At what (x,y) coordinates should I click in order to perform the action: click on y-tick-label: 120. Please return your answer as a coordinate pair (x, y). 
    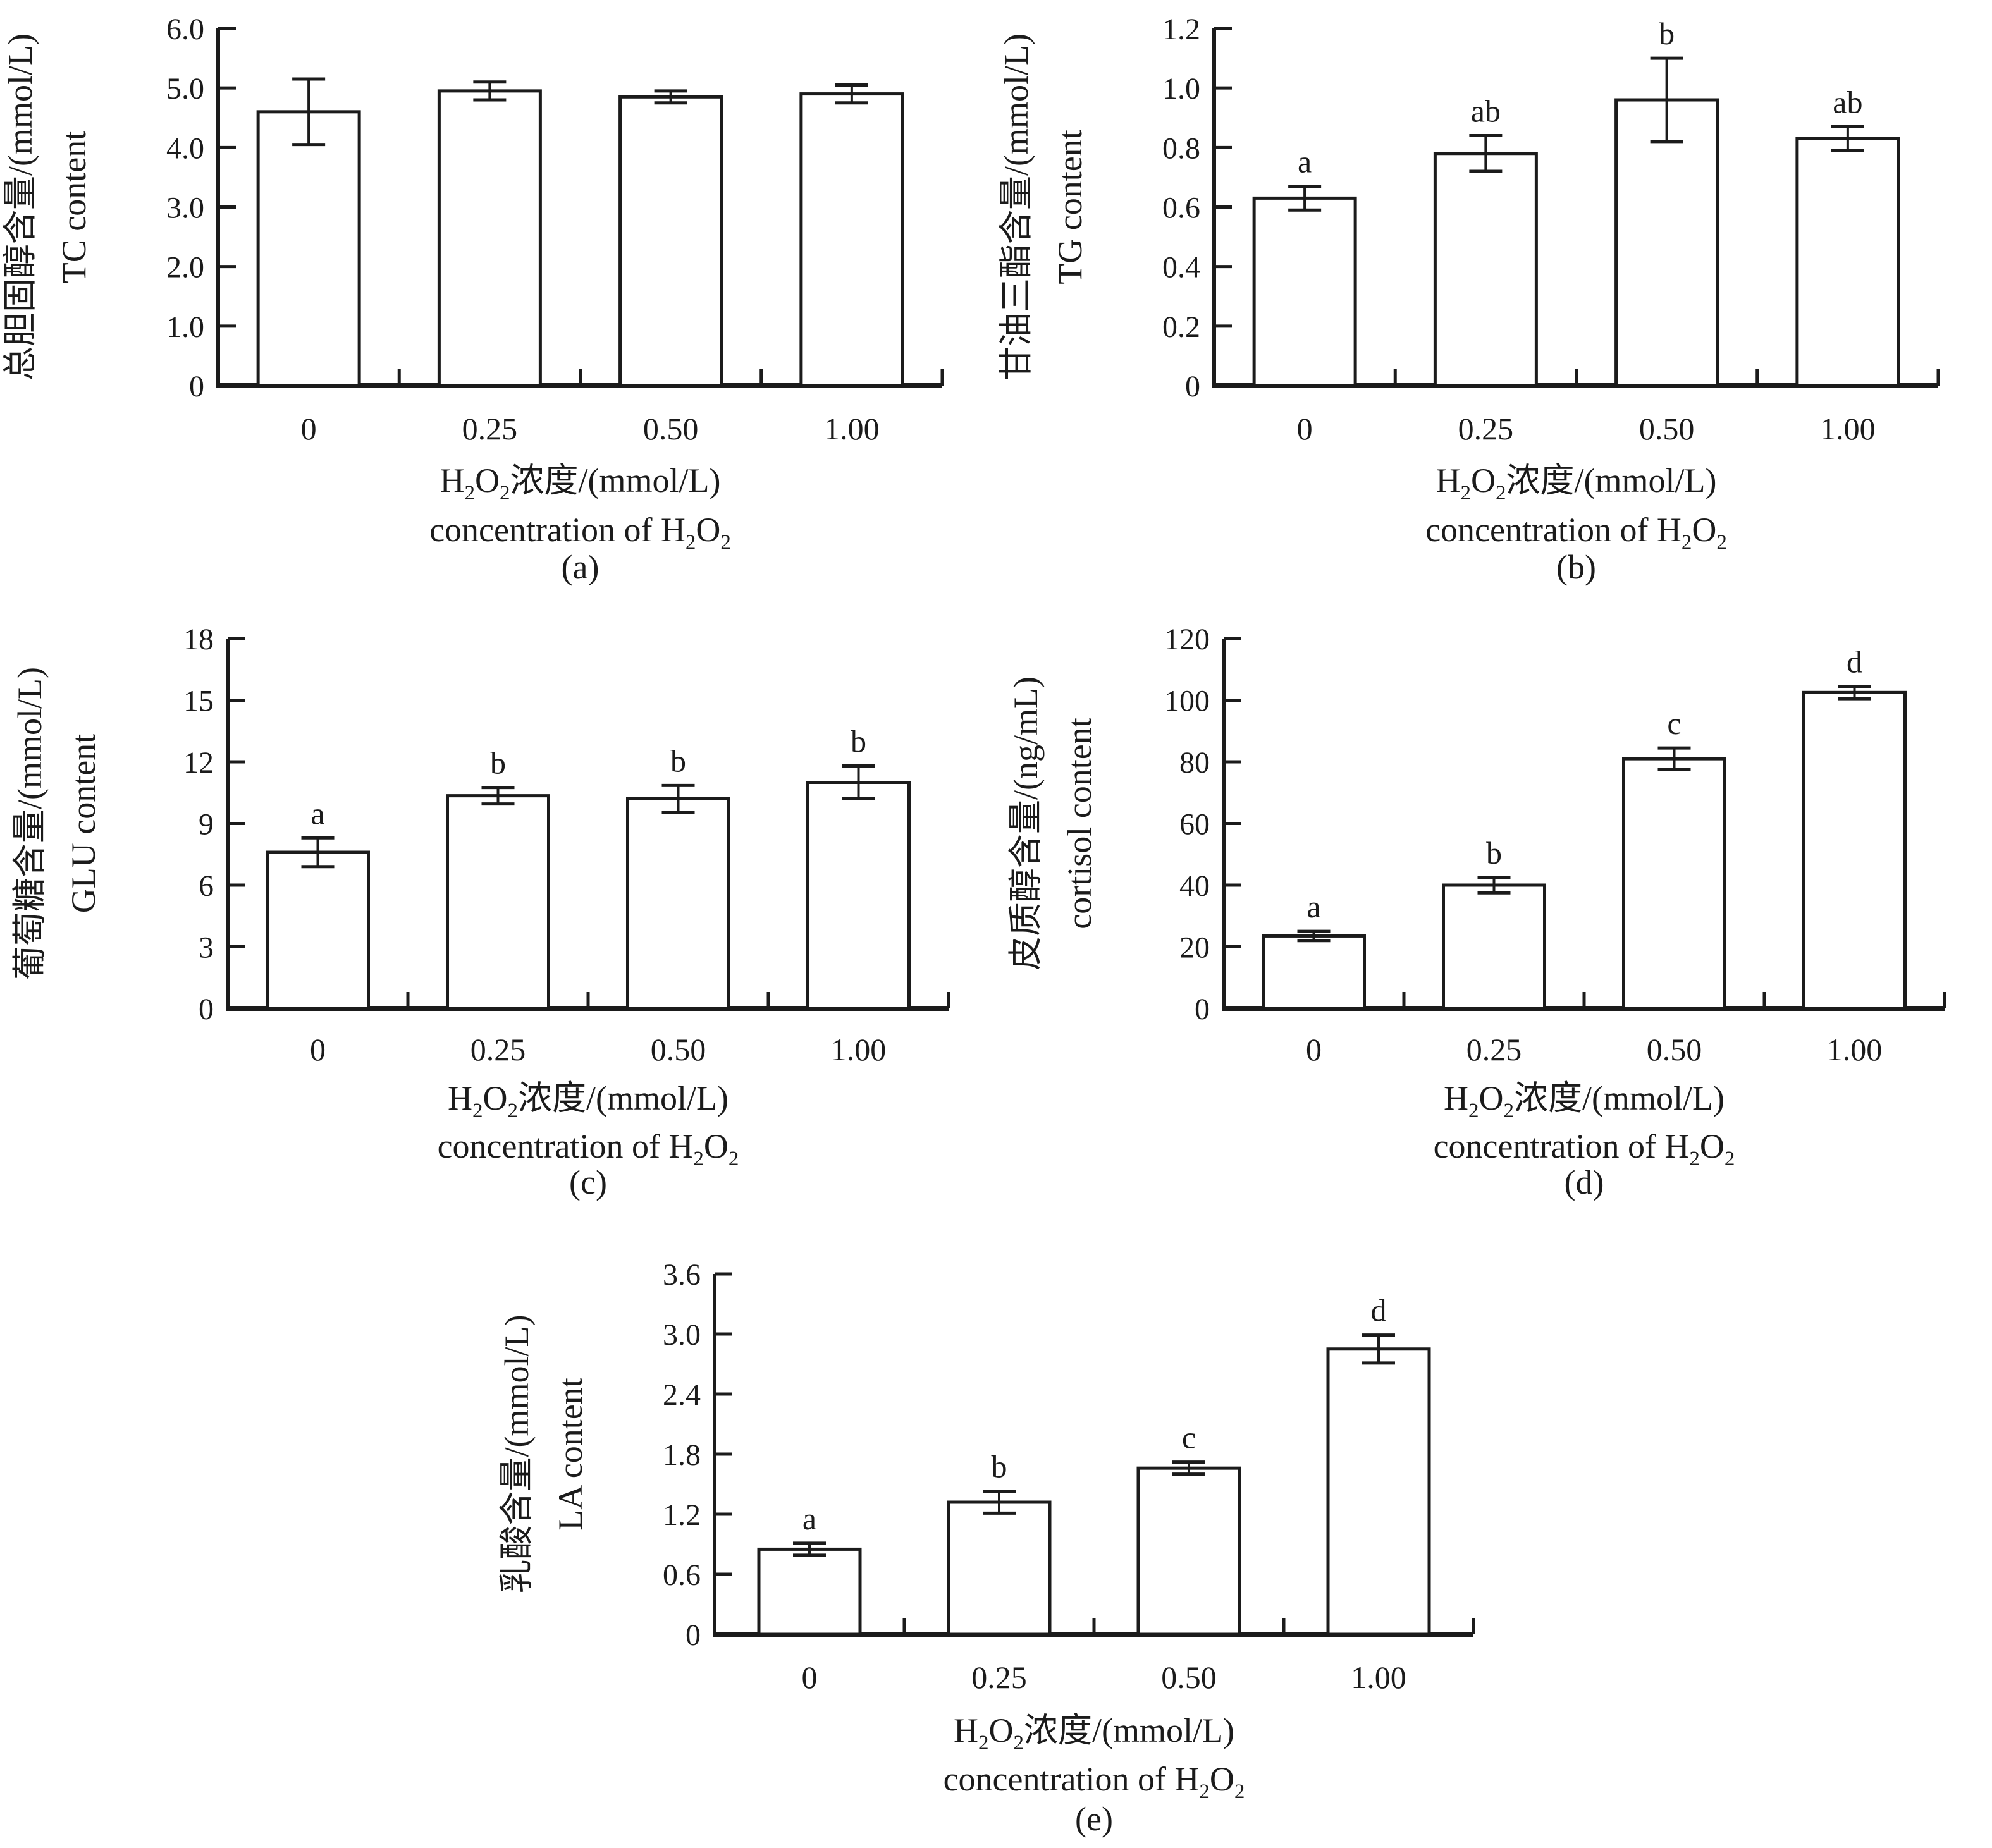
    Looking at the image, I should click on (1187, 639).